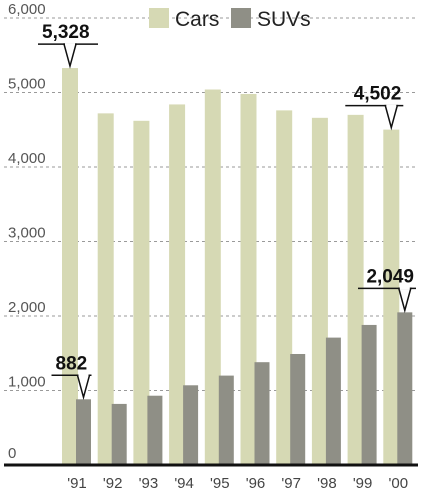  What do you see at coordinates (256, 483) in the screenshot?
I see `x-tick-label: '96` at bounding box center [256, 483].